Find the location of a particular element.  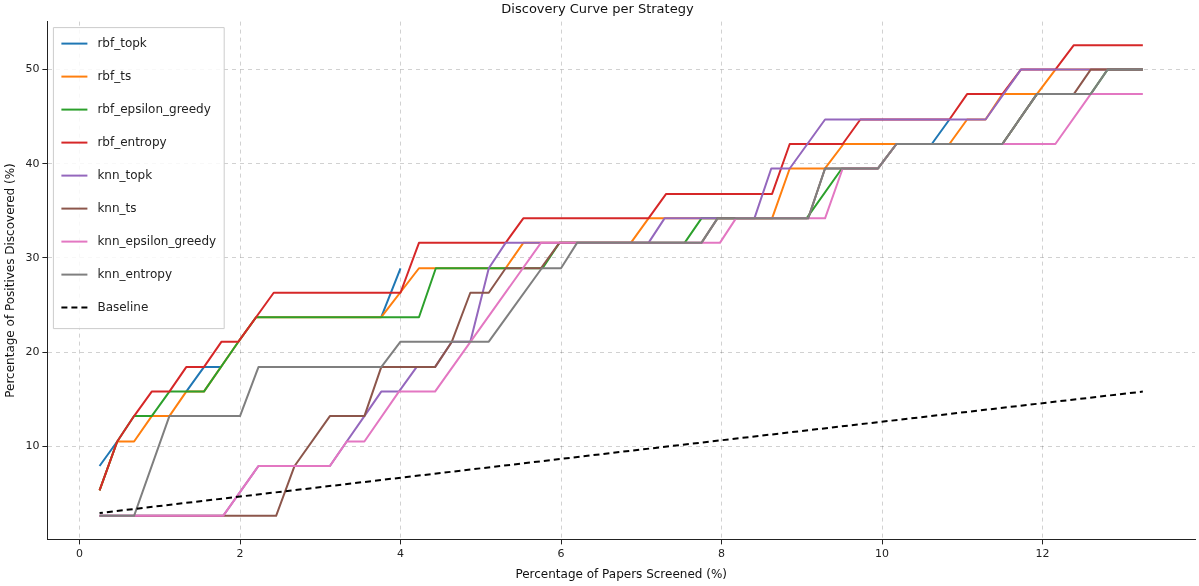

x-tick-label: 4 is located at coordinates (401, 553).